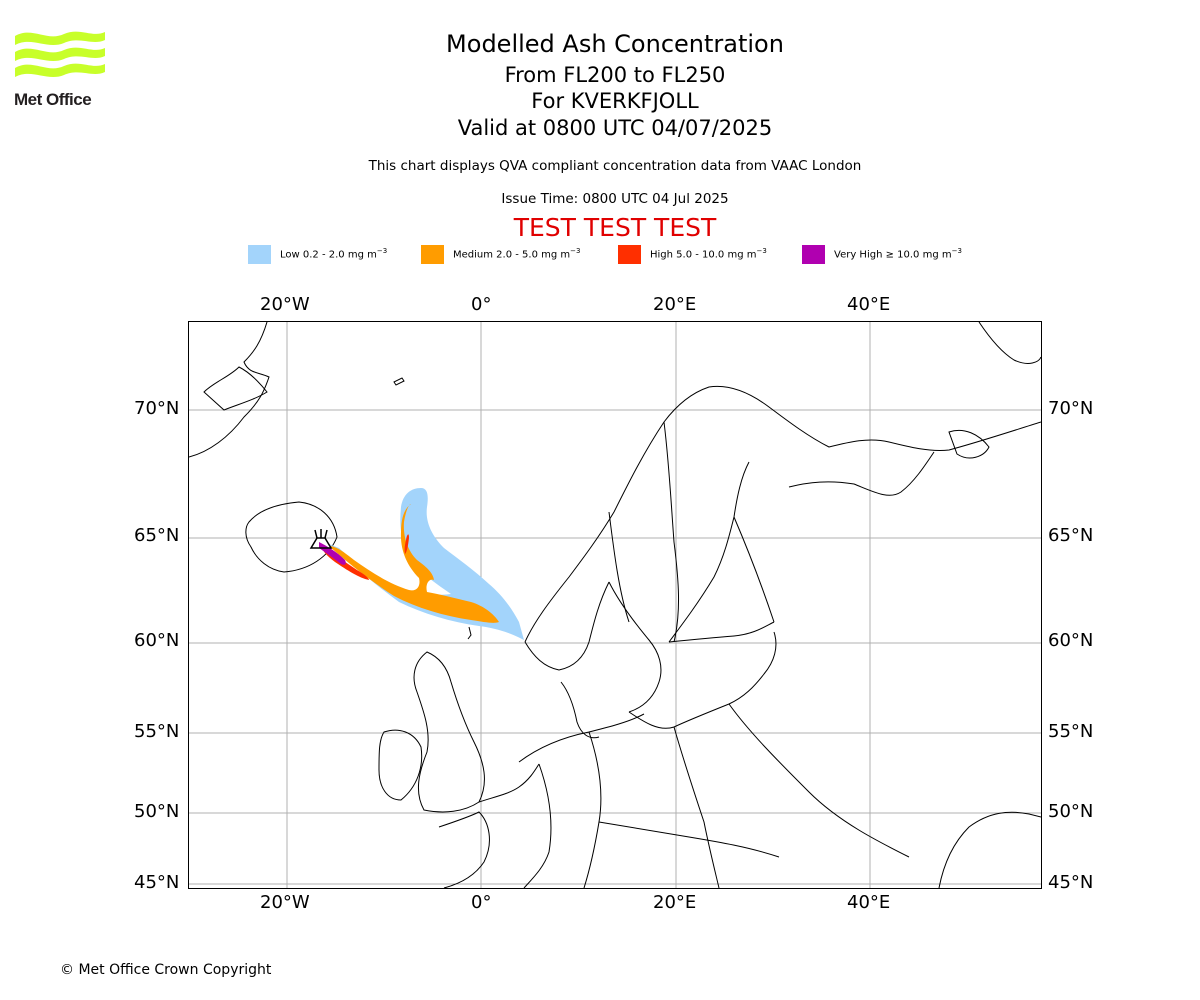 The height and width of the screenshot is (1000, 1200). What do you see at coordinates (400, 765) in the screenshot?
I see `ireland-coast` at bounding box center [400, 765].